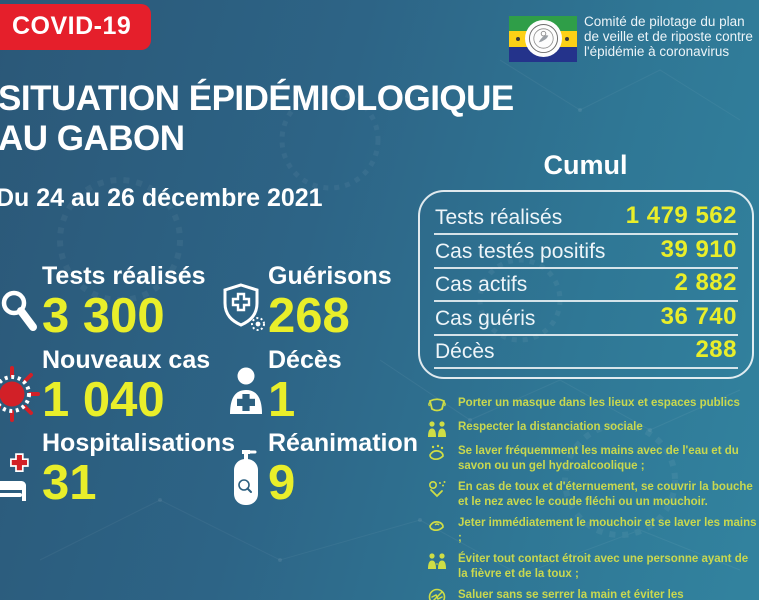  Describe the element at coordinates (257, 98) in the screenshot. I see `page-title-line1: SITUATION ÉPIDÉMIOLOGIQUE` at that location.